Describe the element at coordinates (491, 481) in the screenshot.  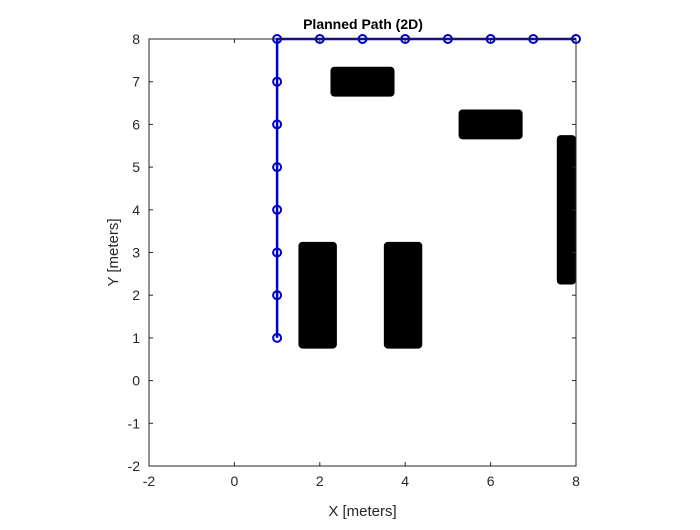
I see `x-tick-label: 6` at that location.